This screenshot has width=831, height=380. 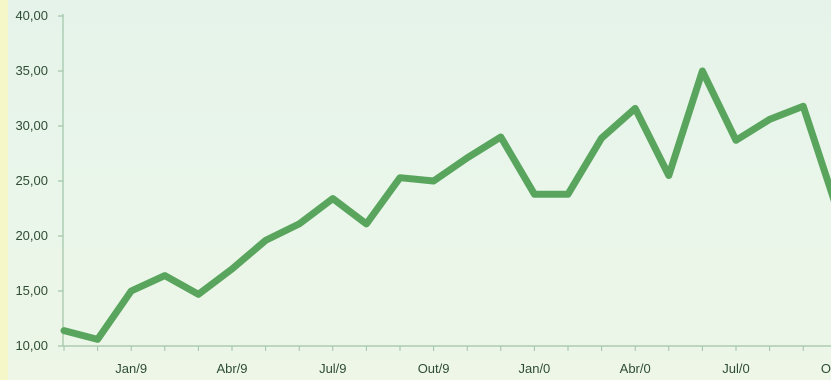 What do you see at coordinates (332, 368) in the screenshot?
I see `x-tick-label: Jul/9` at bounding box center [332, 368].